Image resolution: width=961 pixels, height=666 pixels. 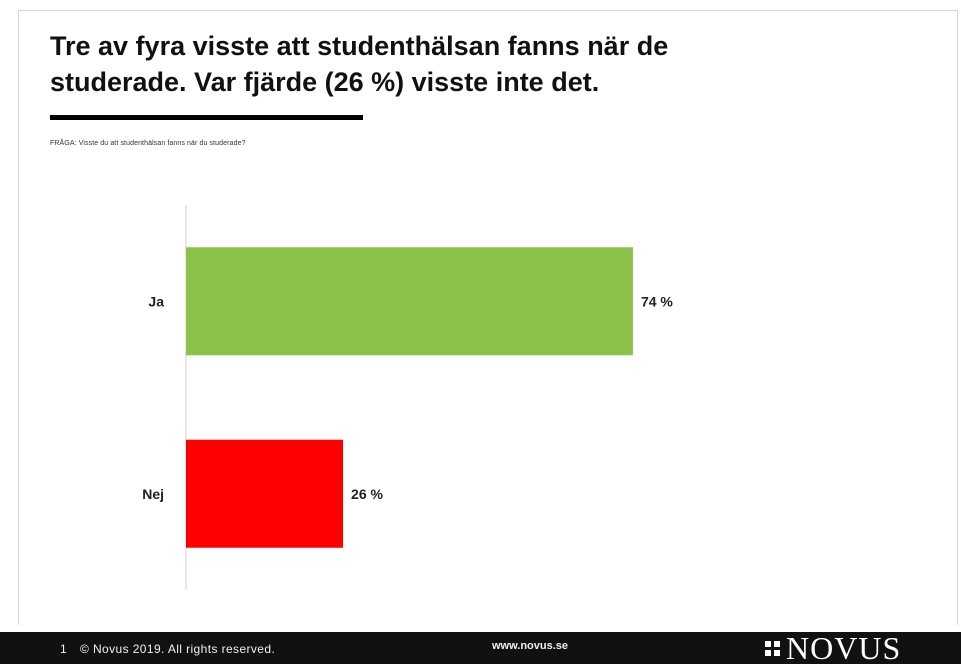 What do you see at coordinates (265, 493) in the screenshot?
I see `bar-nej` at bounding box center [265, 493].